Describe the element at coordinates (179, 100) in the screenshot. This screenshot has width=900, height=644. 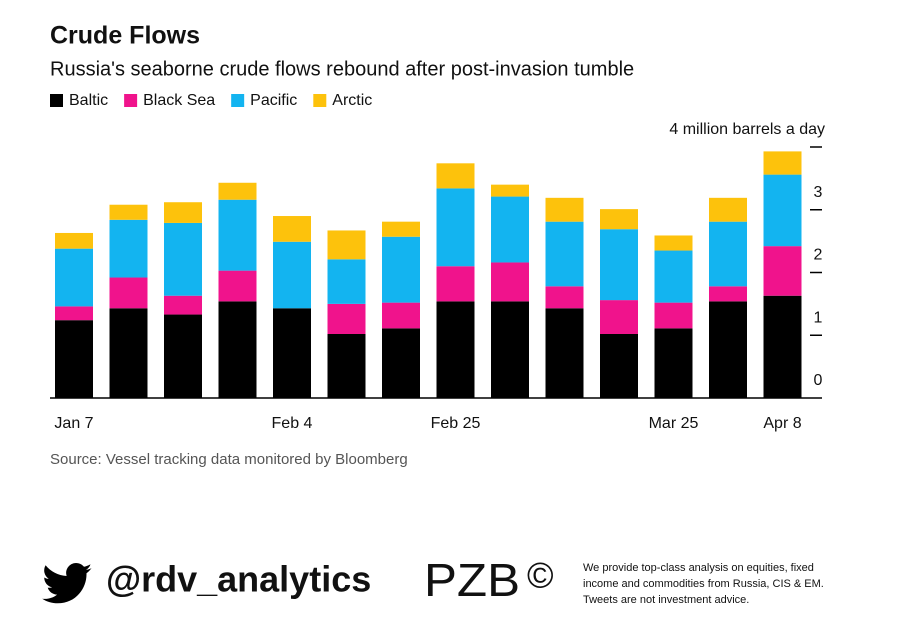
I see `legend-label: Black Sea` at that location.